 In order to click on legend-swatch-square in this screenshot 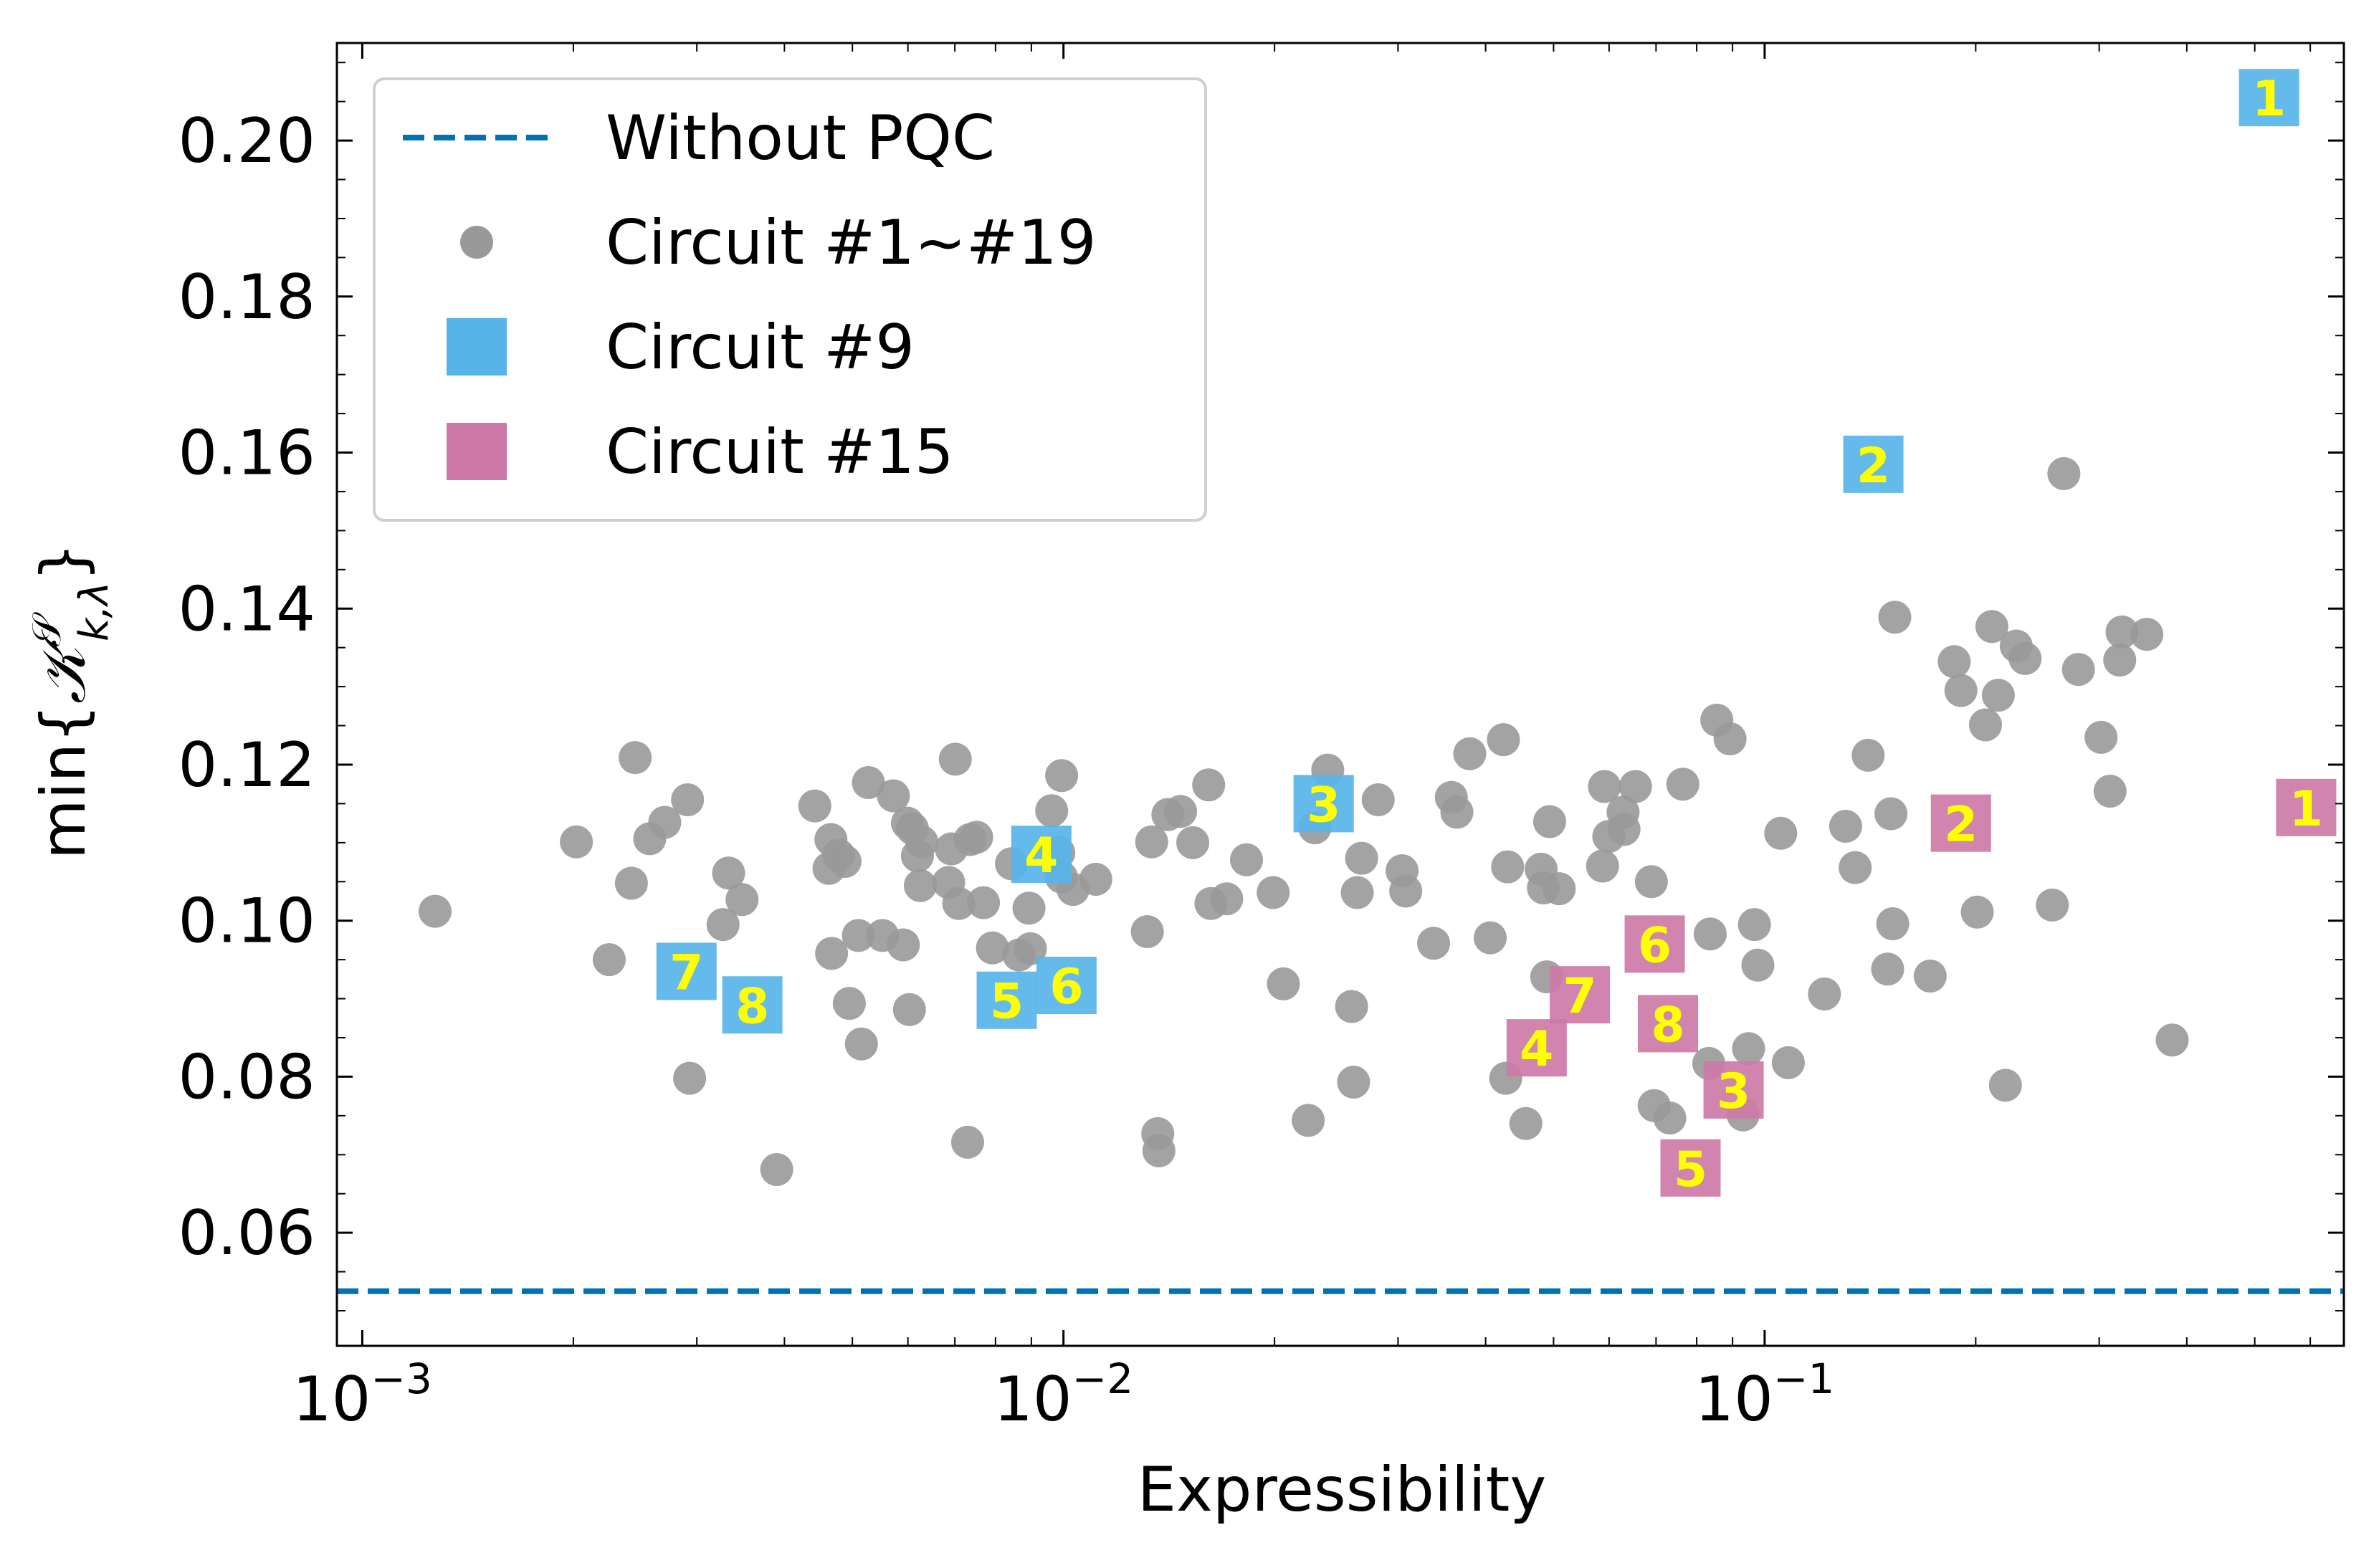, I will do `click(477, 452)`.